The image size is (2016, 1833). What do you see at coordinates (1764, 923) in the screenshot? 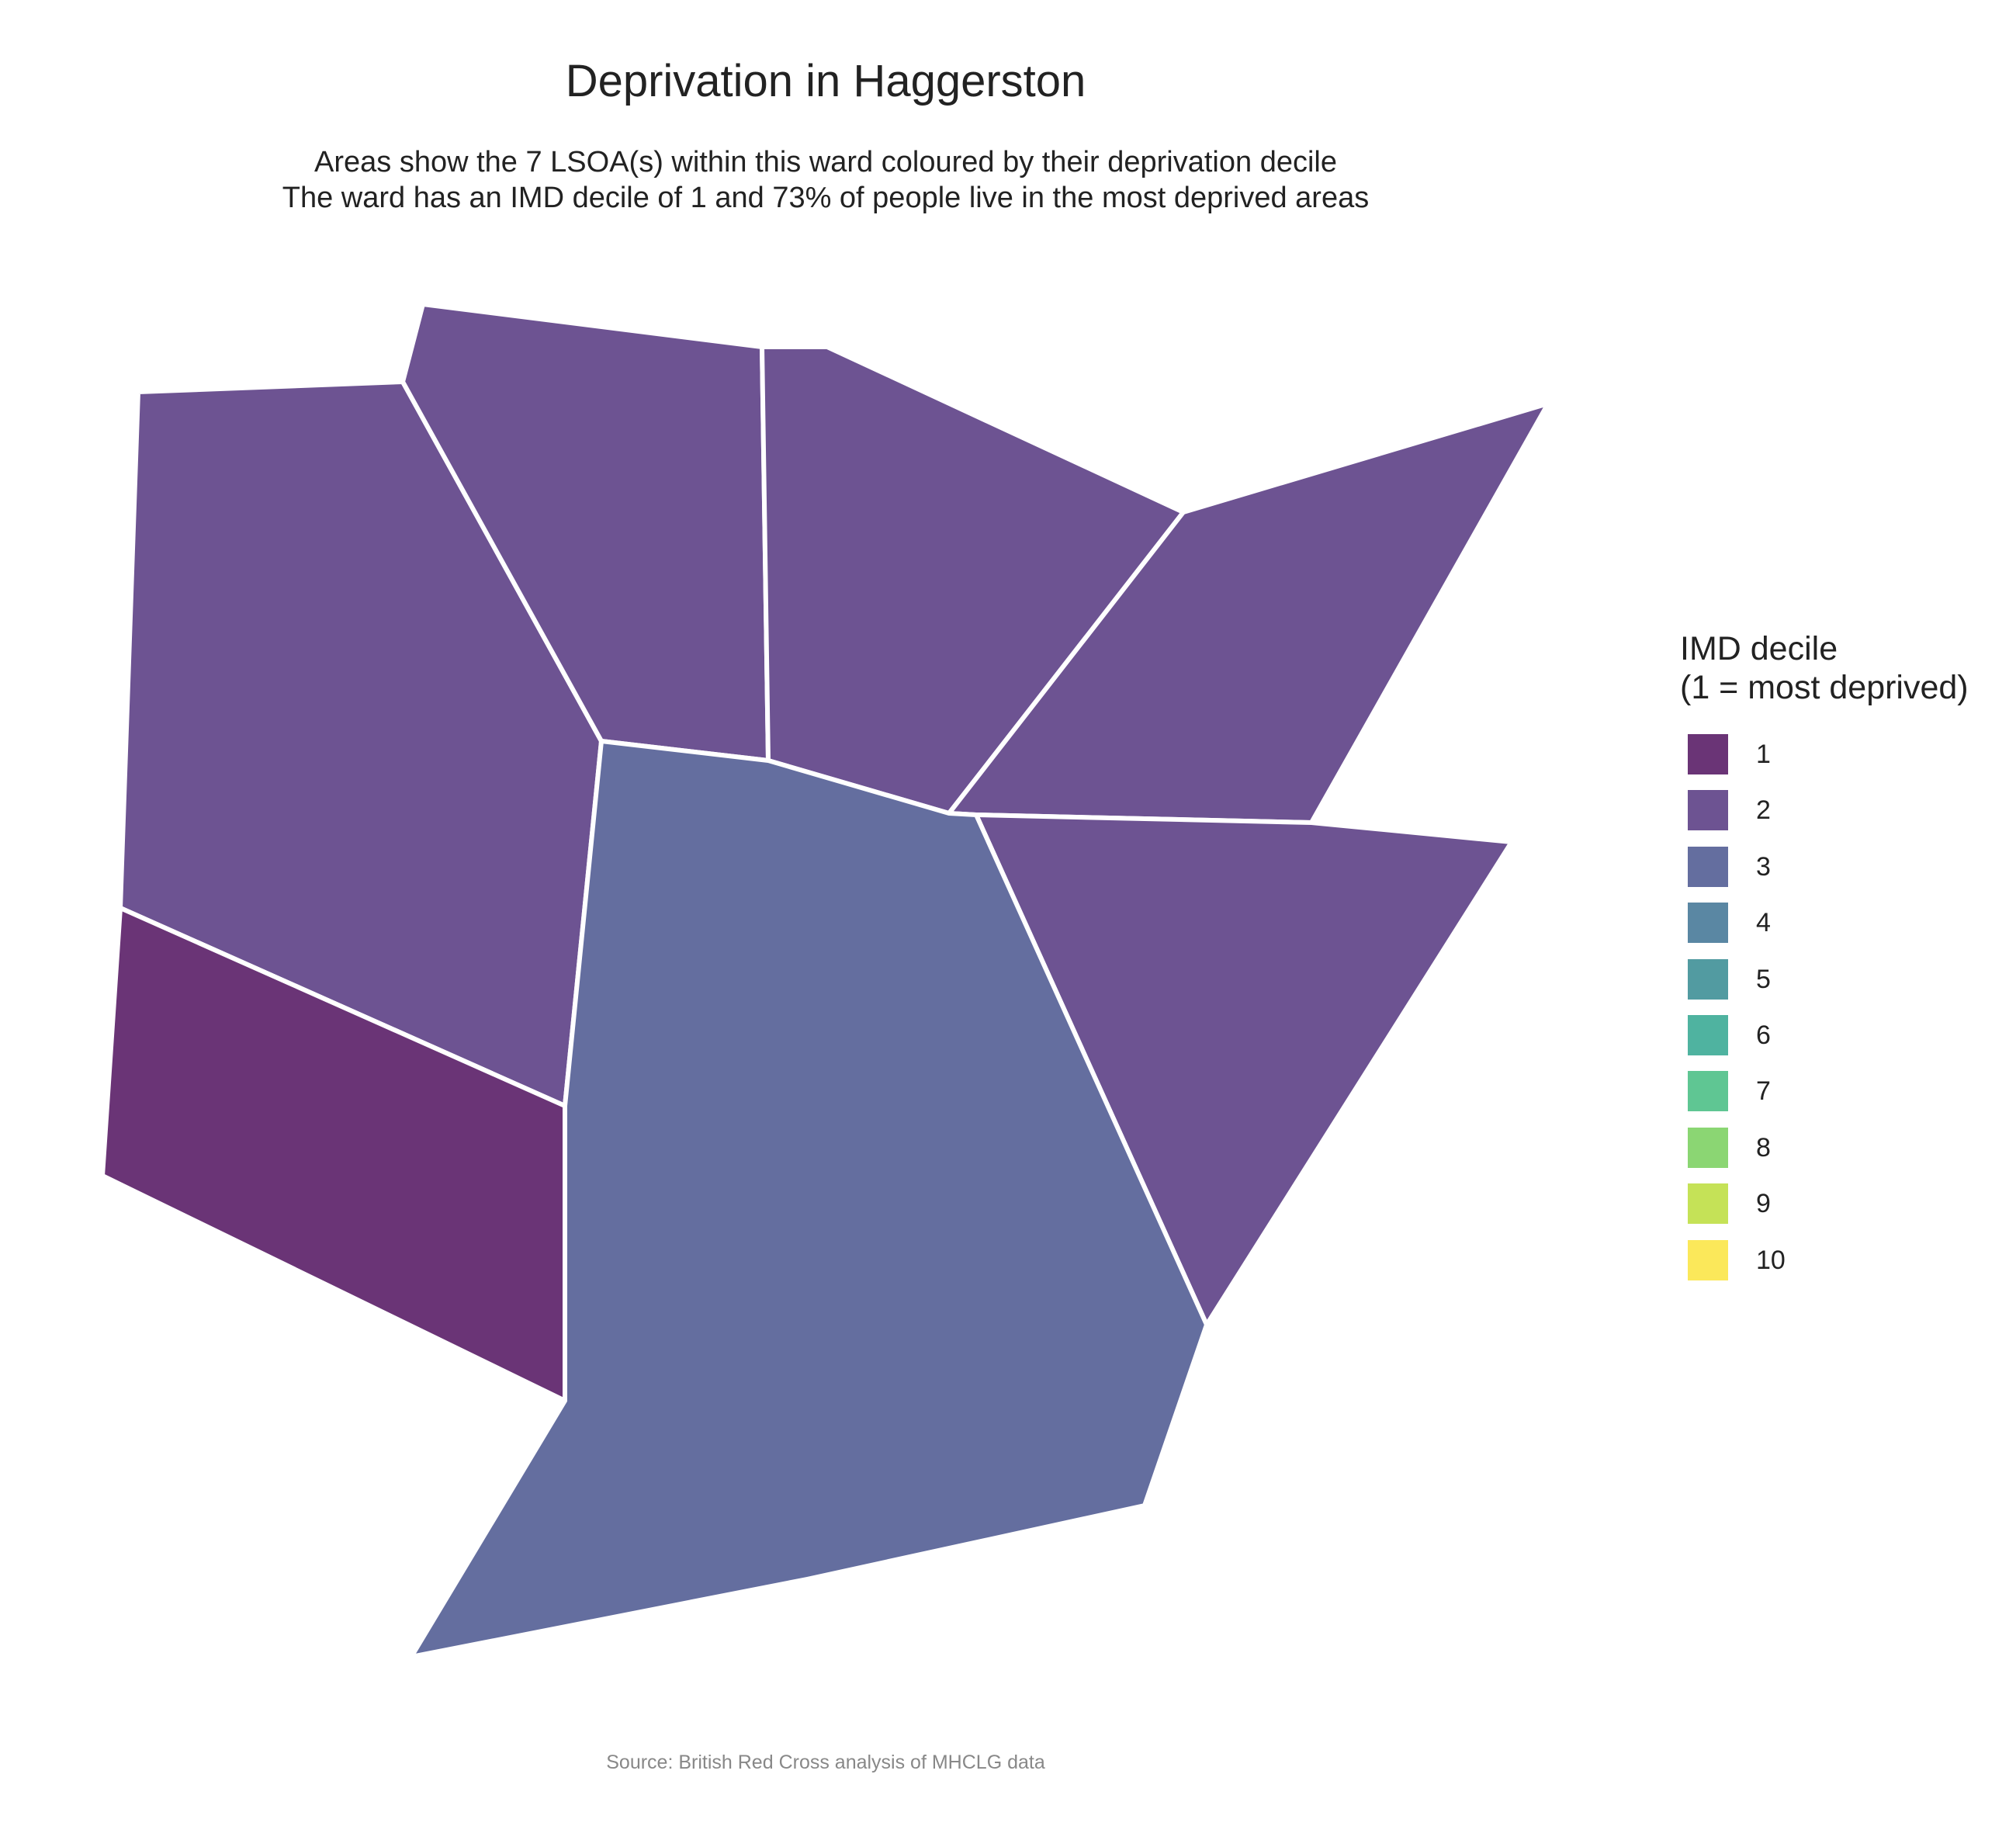
I see `legend-label-4: 4` at bounding box center [1764, 923].